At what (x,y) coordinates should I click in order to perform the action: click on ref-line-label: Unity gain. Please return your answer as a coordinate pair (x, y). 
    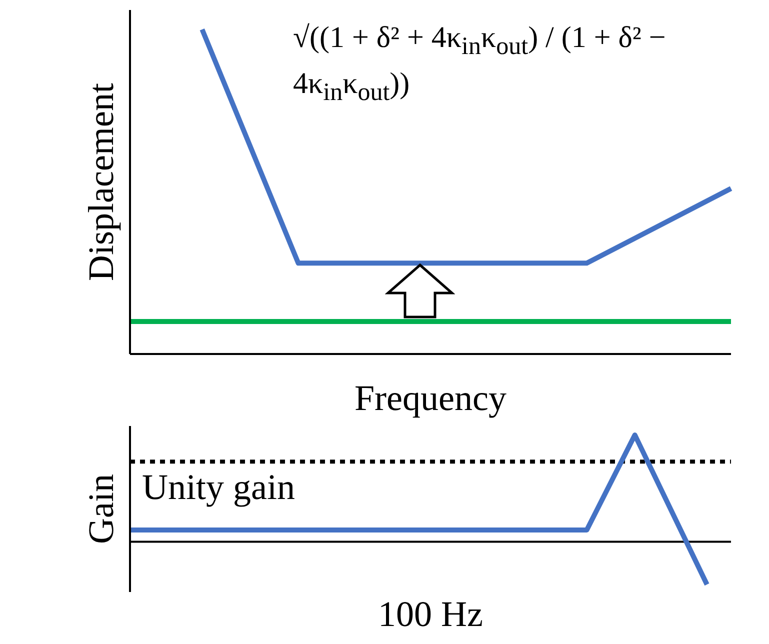
    Looking at the image, I should click on (218, 487).